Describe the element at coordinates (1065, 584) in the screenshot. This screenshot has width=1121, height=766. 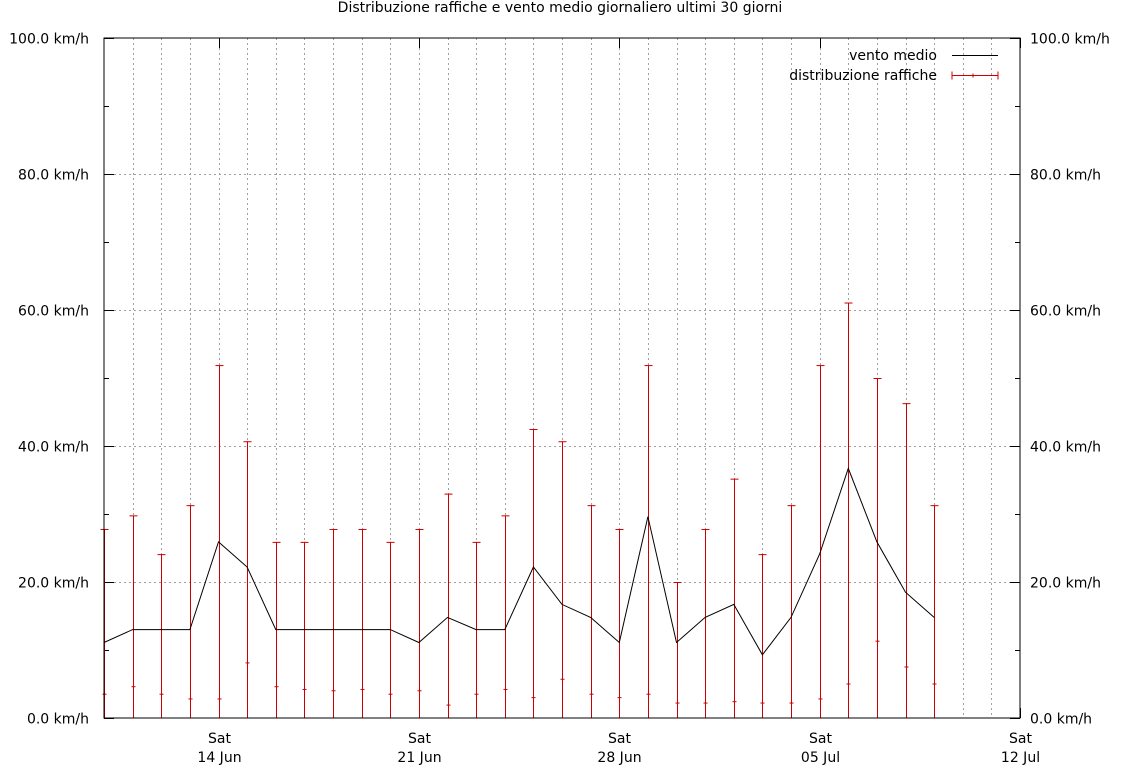
I see `y-tick-label-right: 20.0 km/h` at that location.